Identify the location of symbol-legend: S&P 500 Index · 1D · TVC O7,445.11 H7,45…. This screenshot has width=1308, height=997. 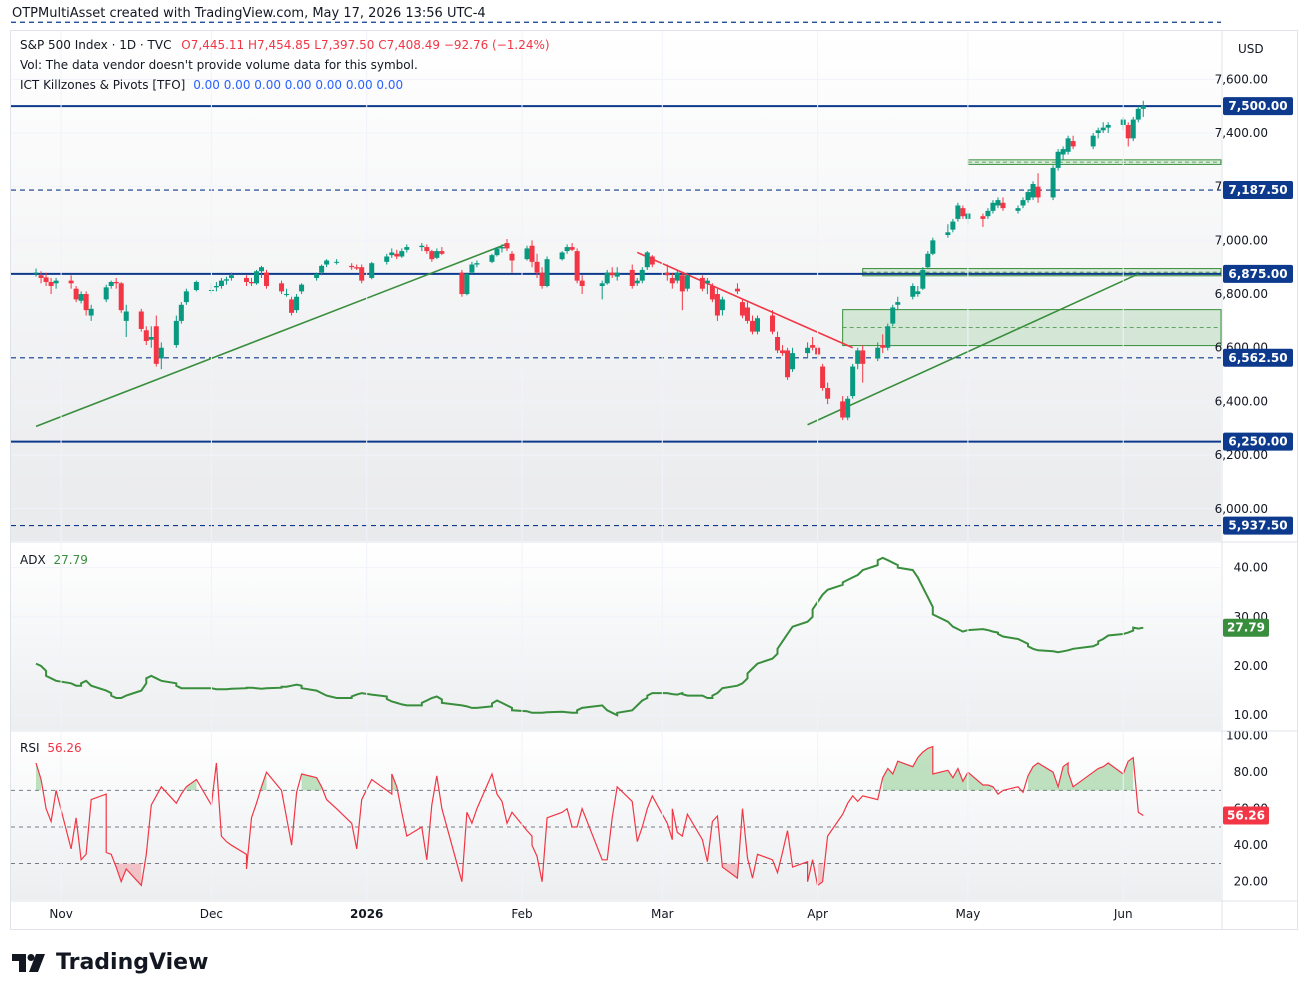
(285, 45).